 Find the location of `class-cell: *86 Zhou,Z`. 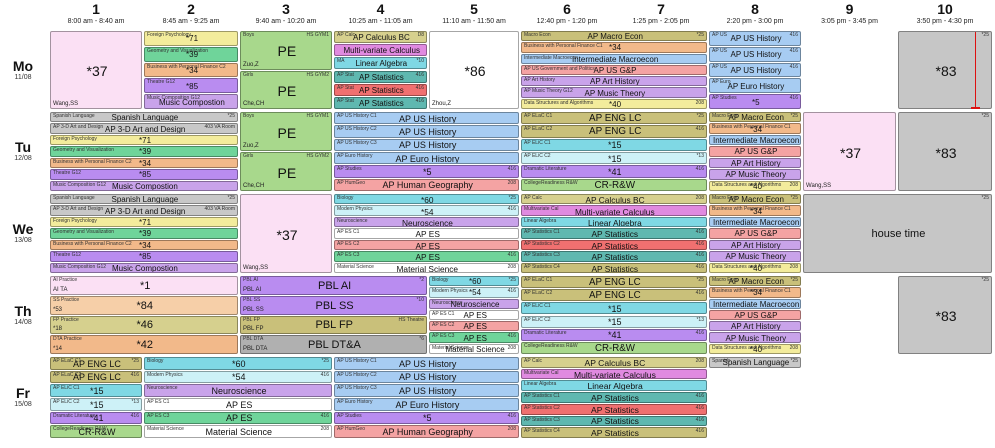

class-cell: *86 Zhou,Z is located at coordinates (474, 70).